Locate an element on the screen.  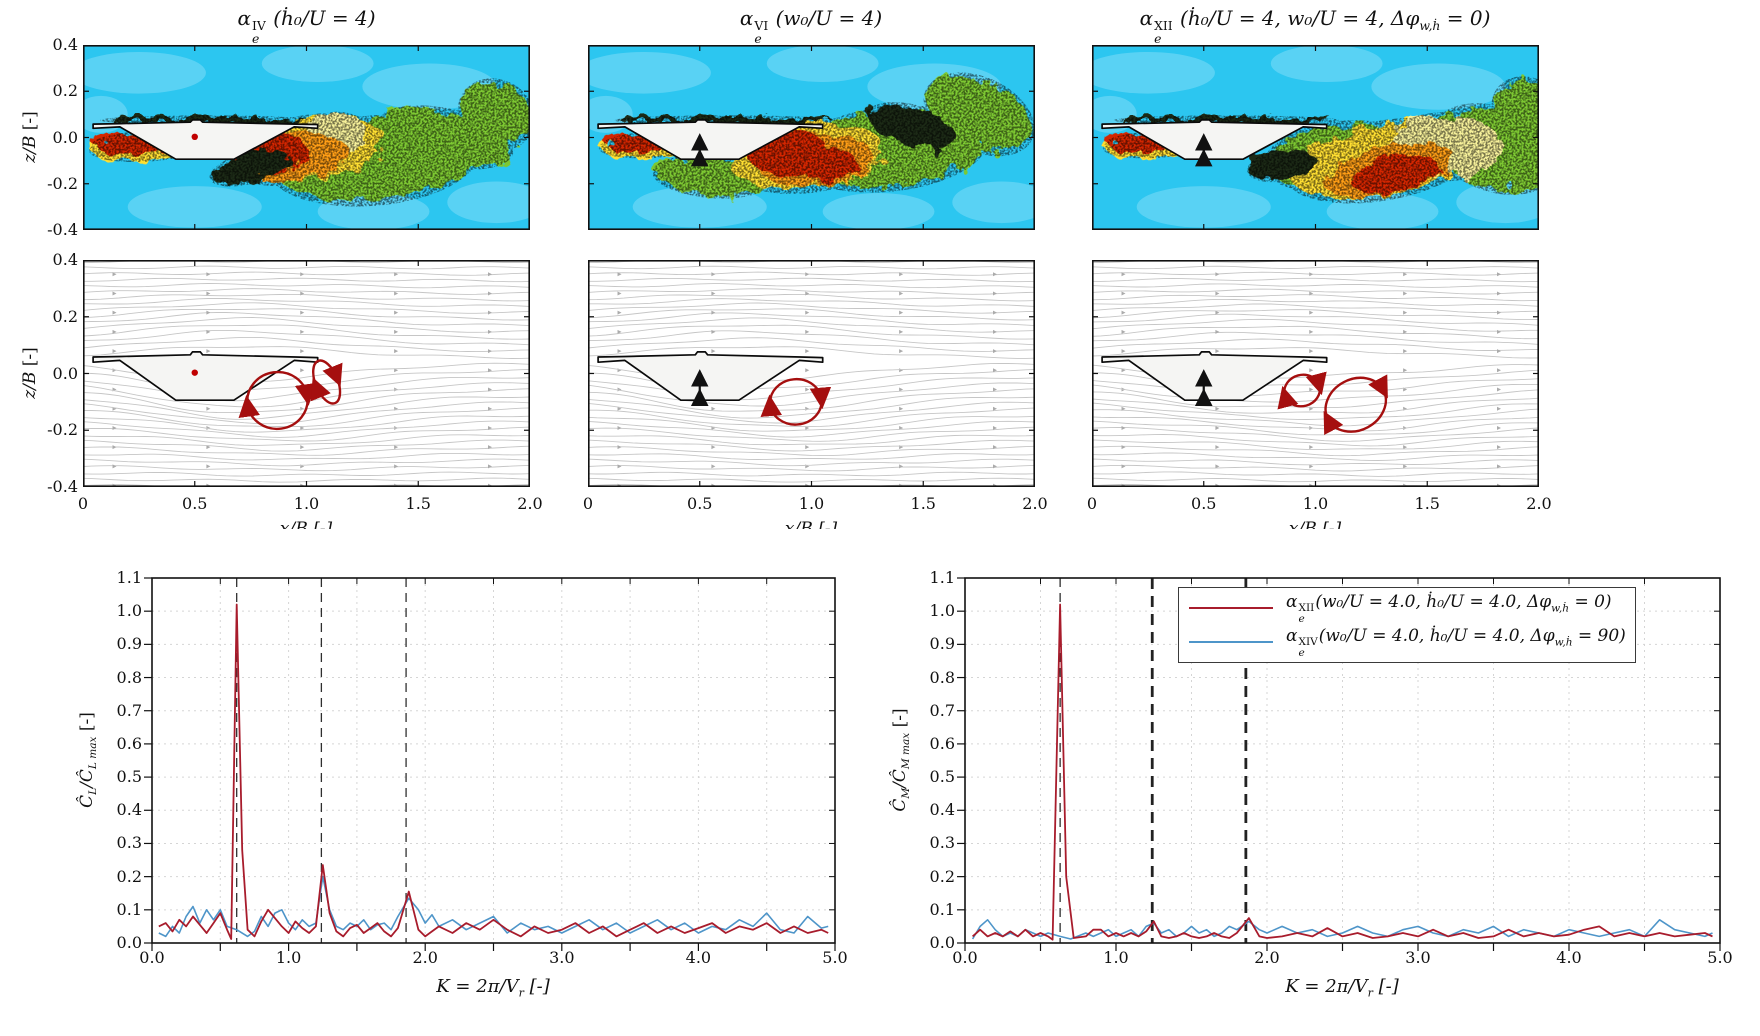
streamline-y-tick-label: -0.4 is located at coordinates (62, 486).